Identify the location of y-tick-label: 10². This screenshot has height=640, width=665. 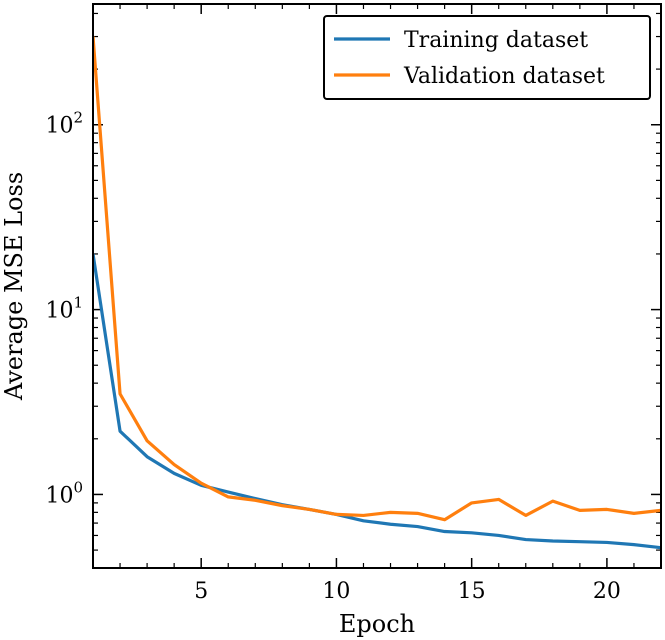
(64, 124).